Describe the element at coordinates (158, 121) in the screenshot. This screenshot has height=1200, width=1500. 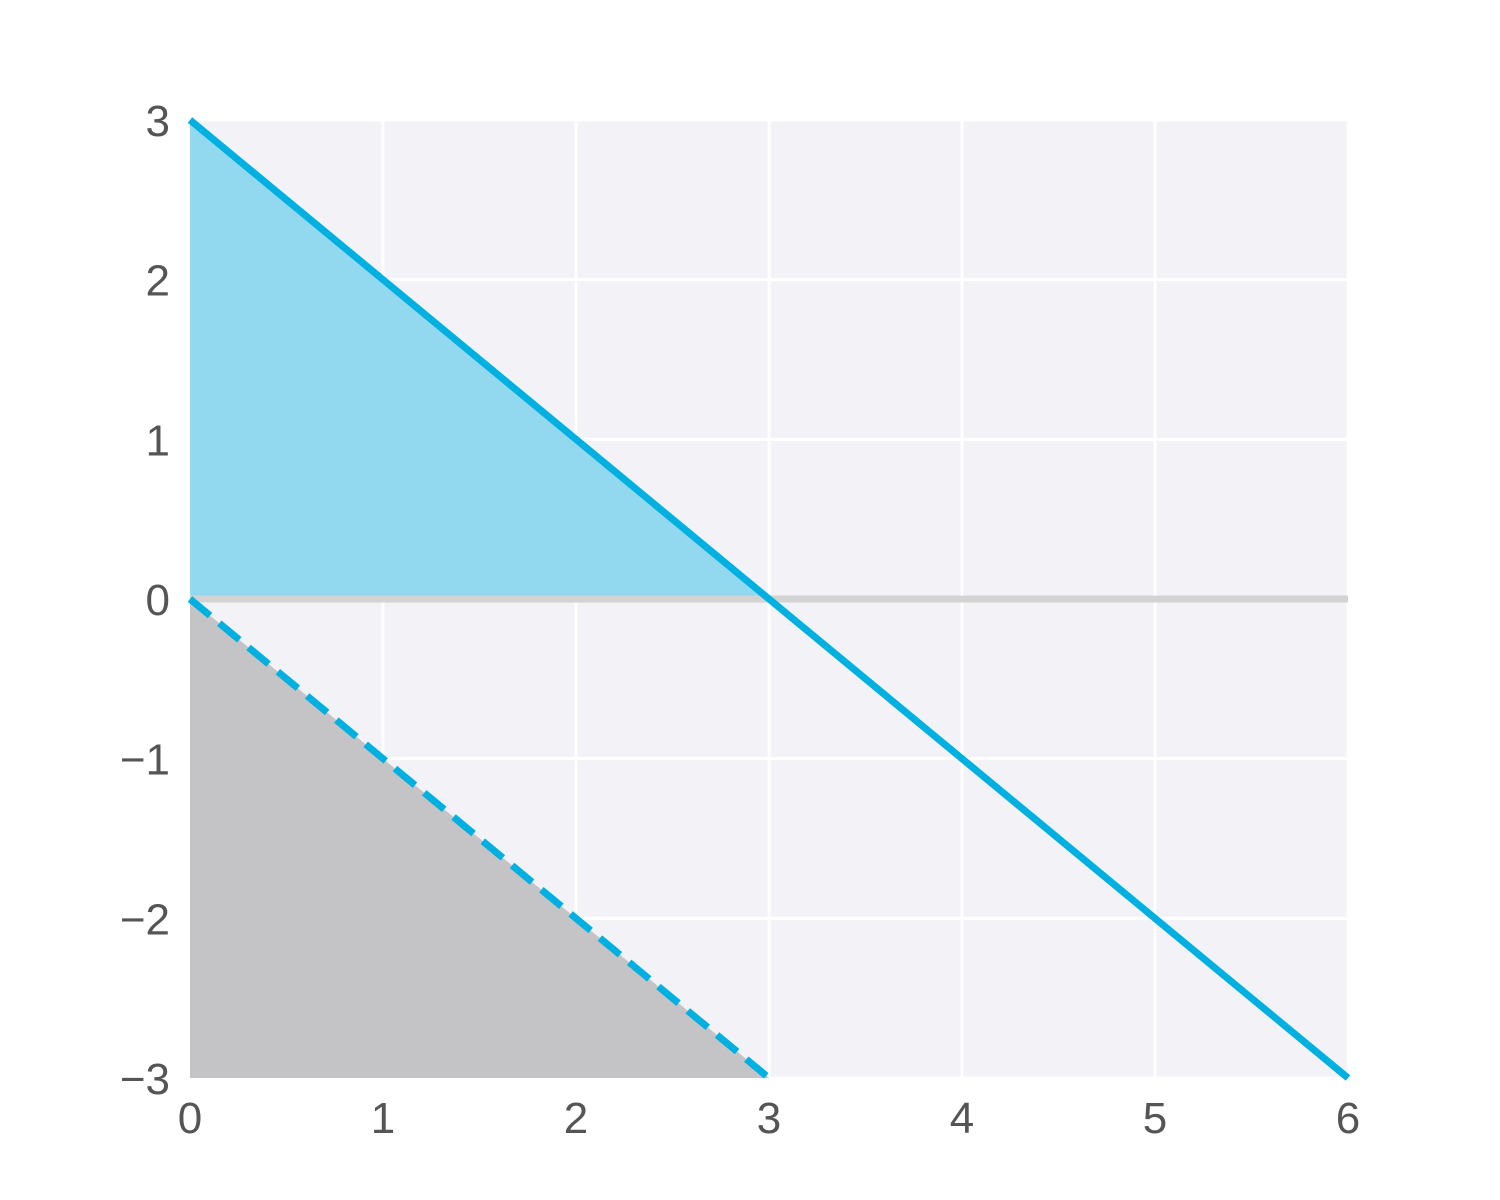
I see `y-tick-label: 3` at that location.